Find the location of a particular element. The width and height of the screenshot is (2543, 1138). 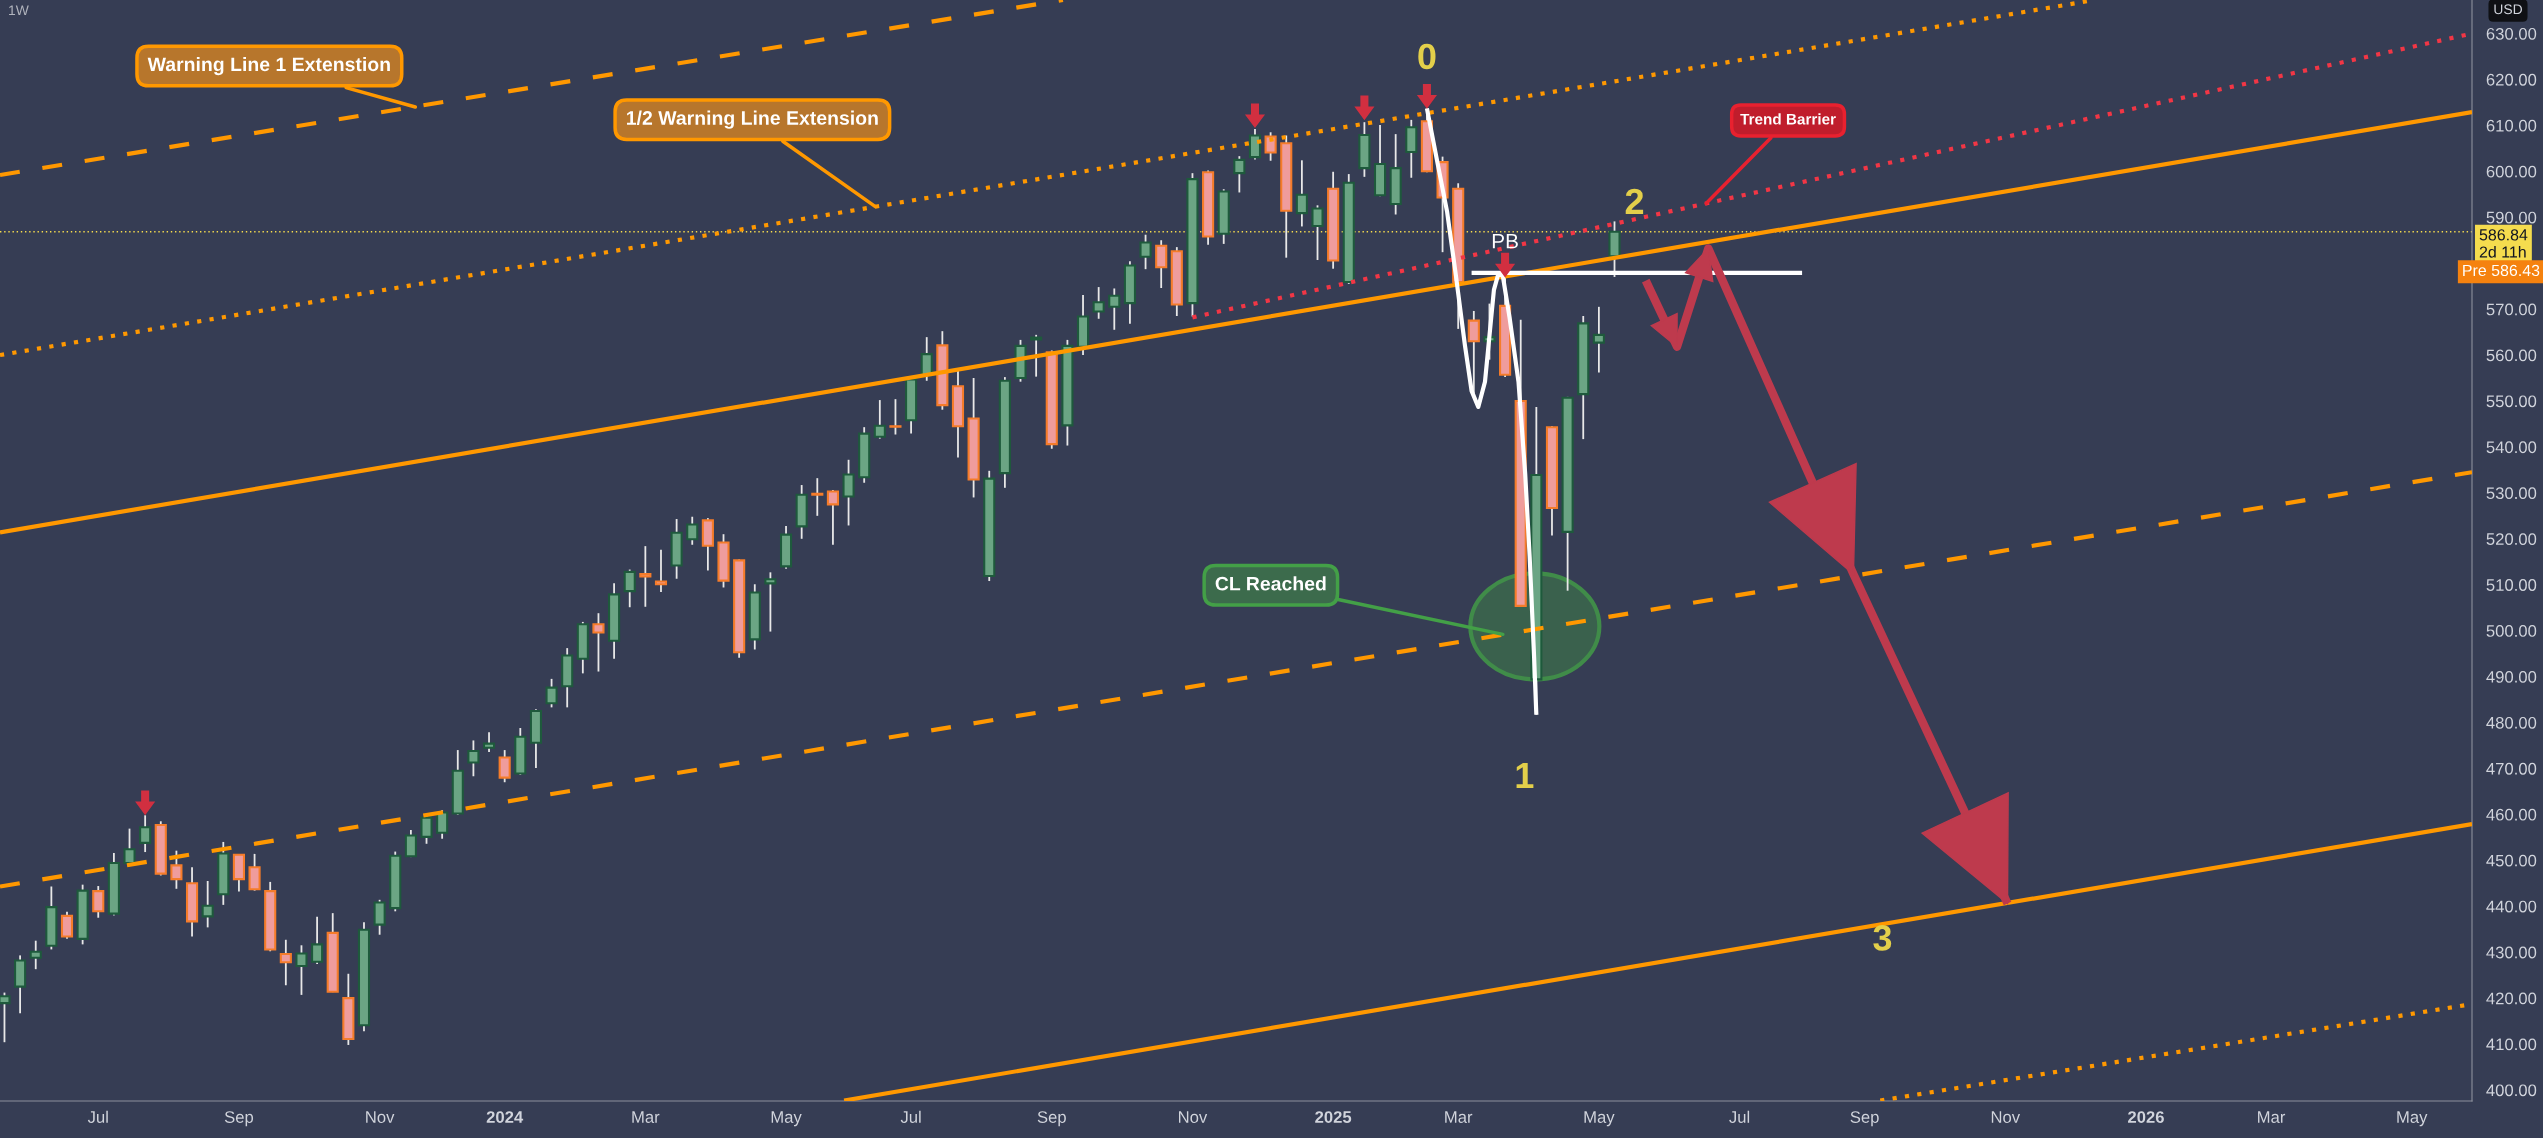

y-tick-label: 470.00 is located at coordinates (2511, 768).